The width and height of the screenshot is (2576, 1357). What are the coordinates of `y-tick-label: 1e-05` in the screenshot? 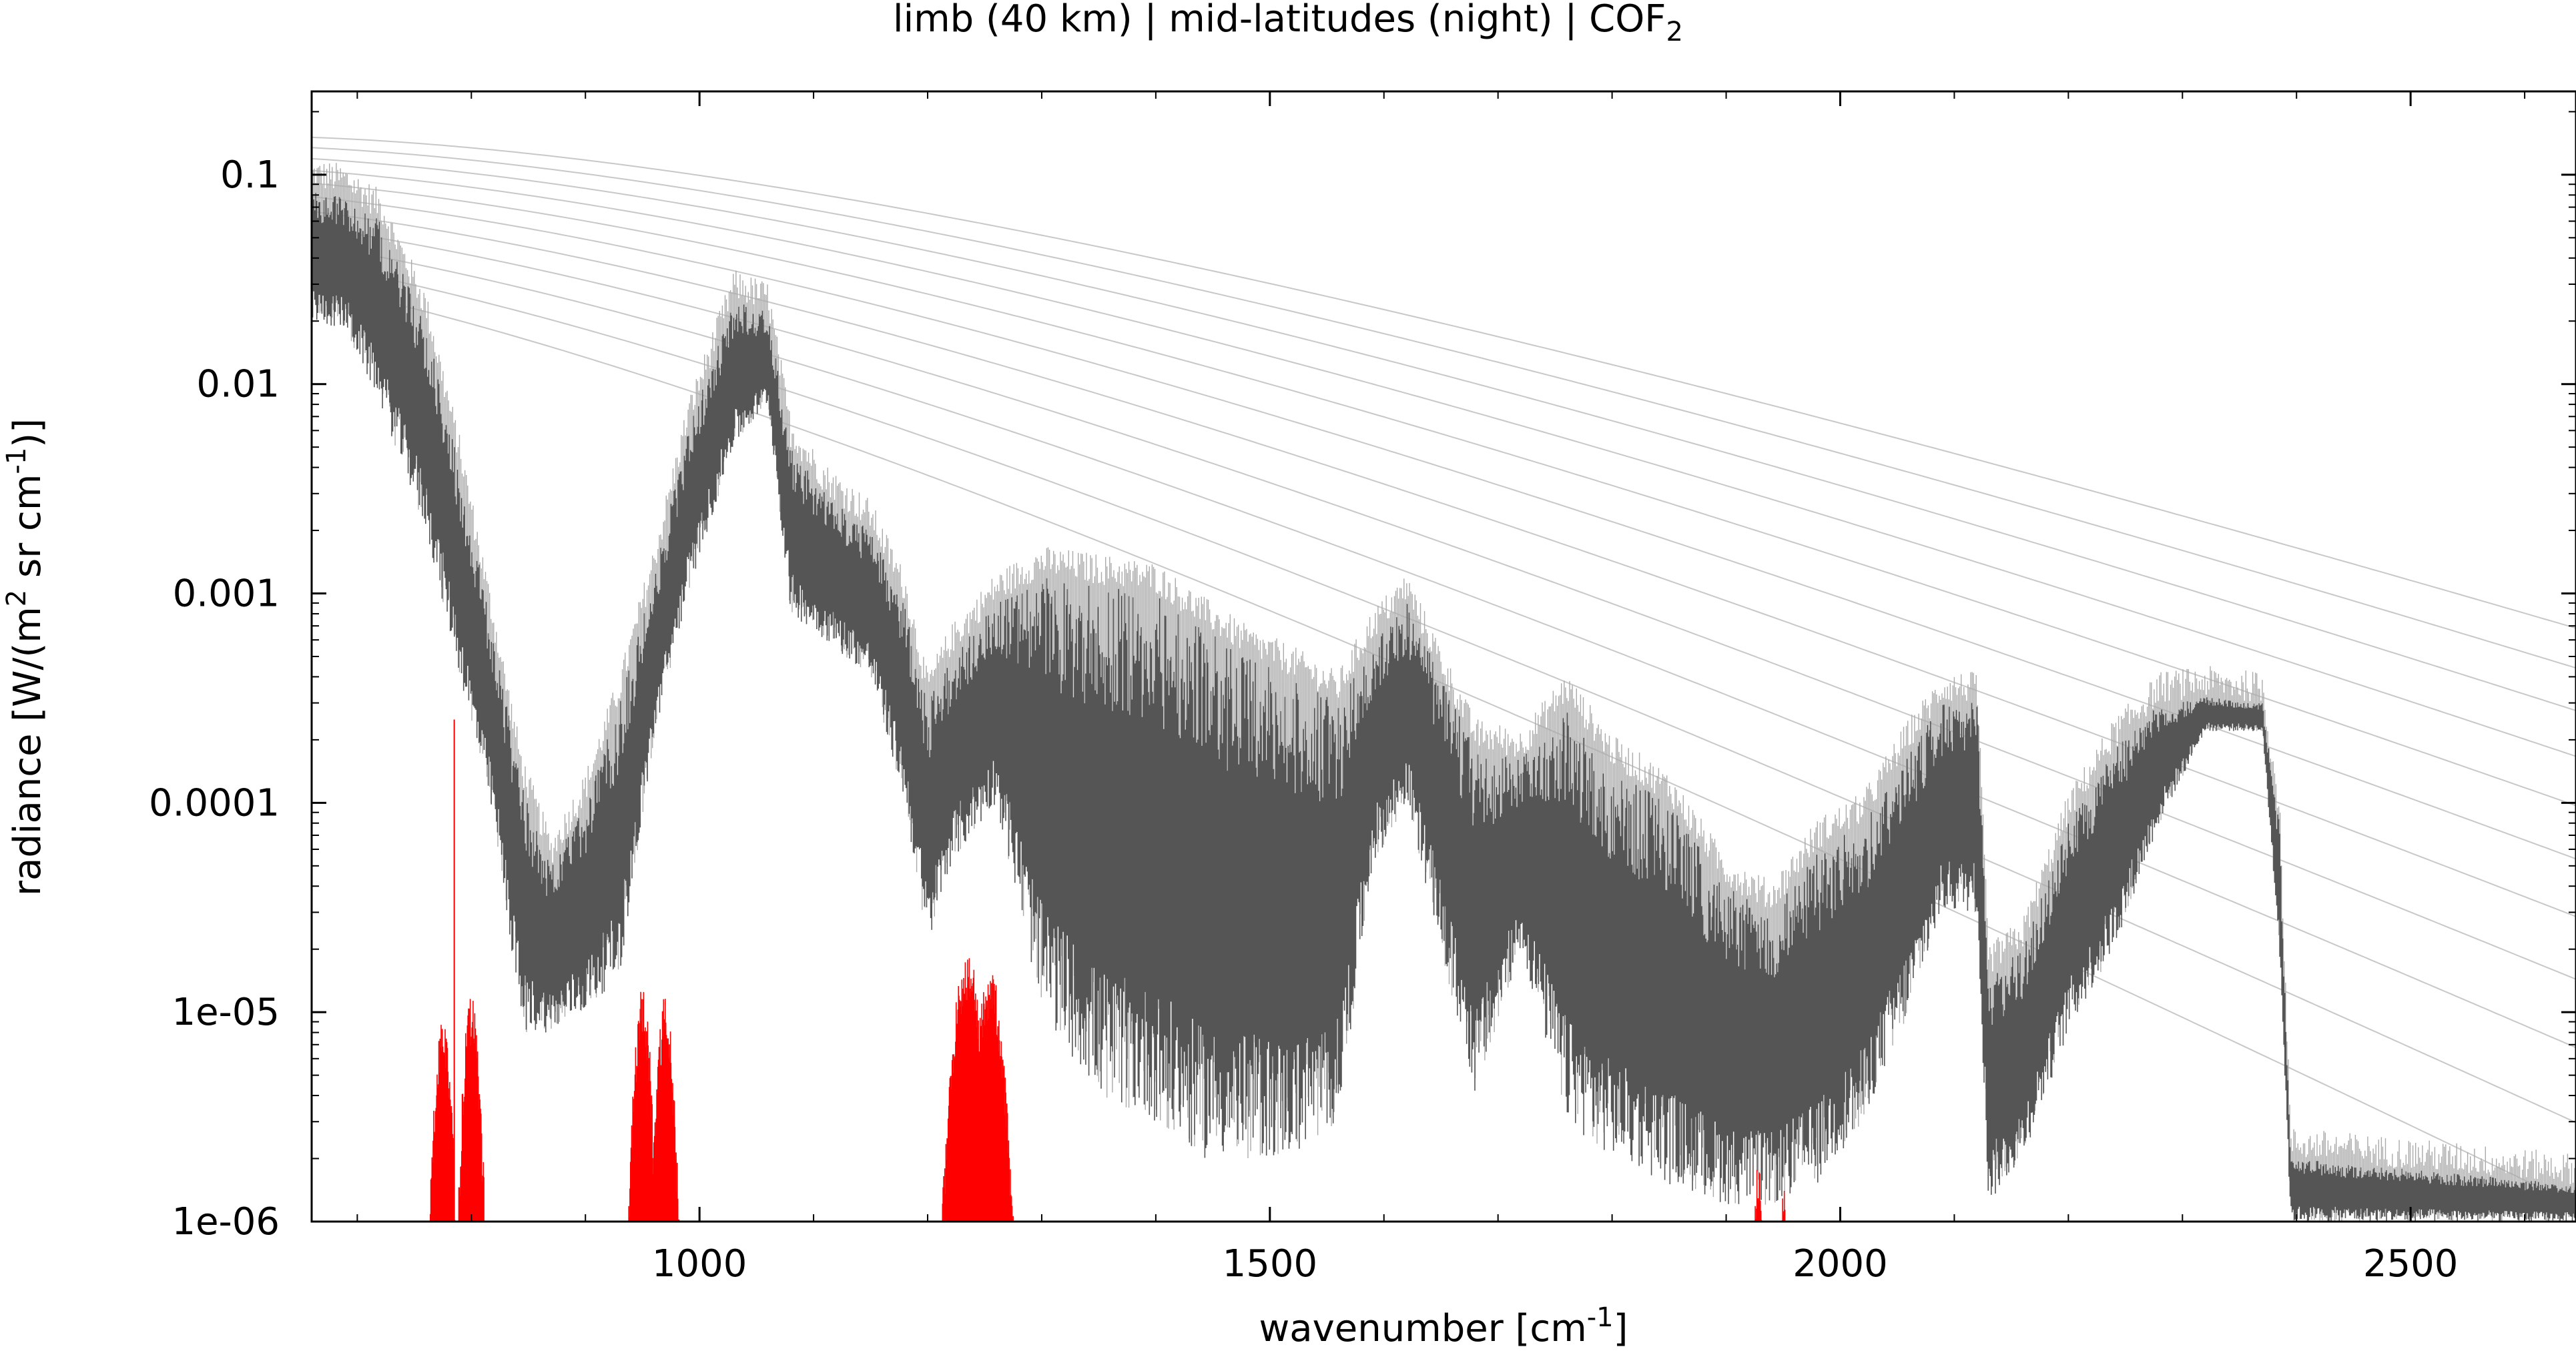 It's located at (226, 1012).